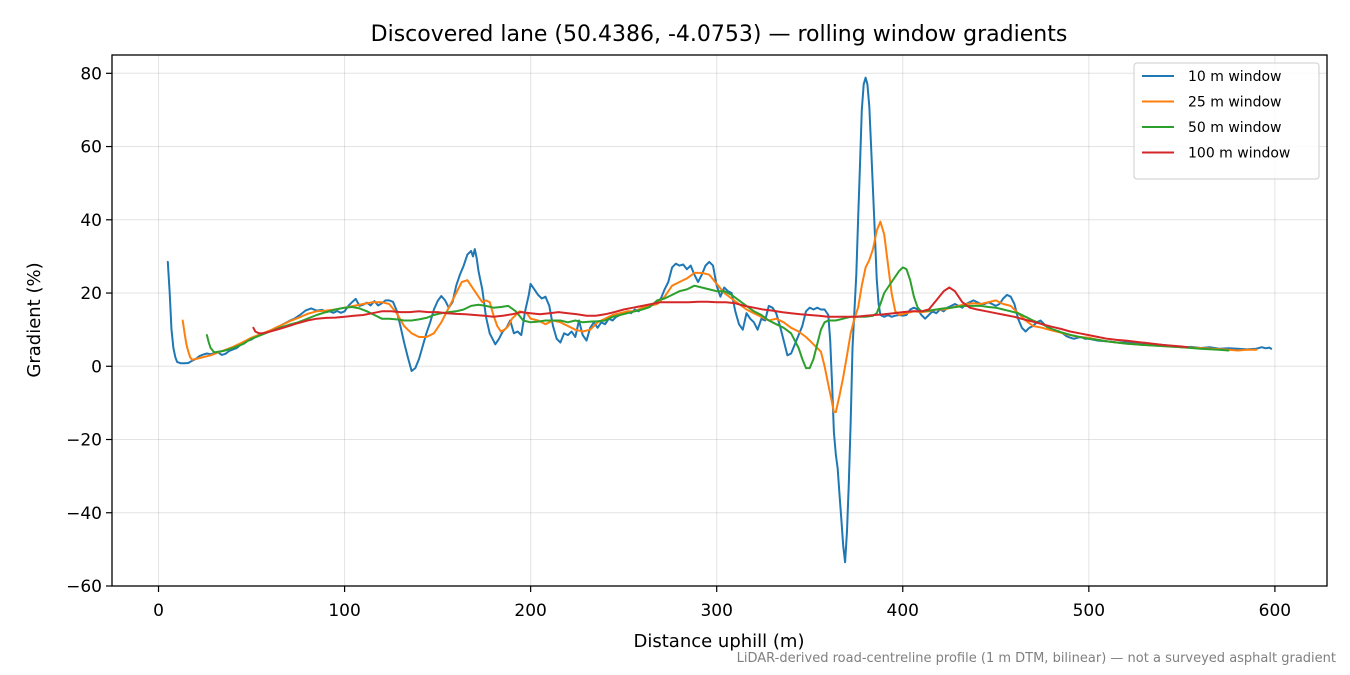  Describe the element at coordinates (530, 611) in the screenshot. I see `x-tick-label: 200` at that location.